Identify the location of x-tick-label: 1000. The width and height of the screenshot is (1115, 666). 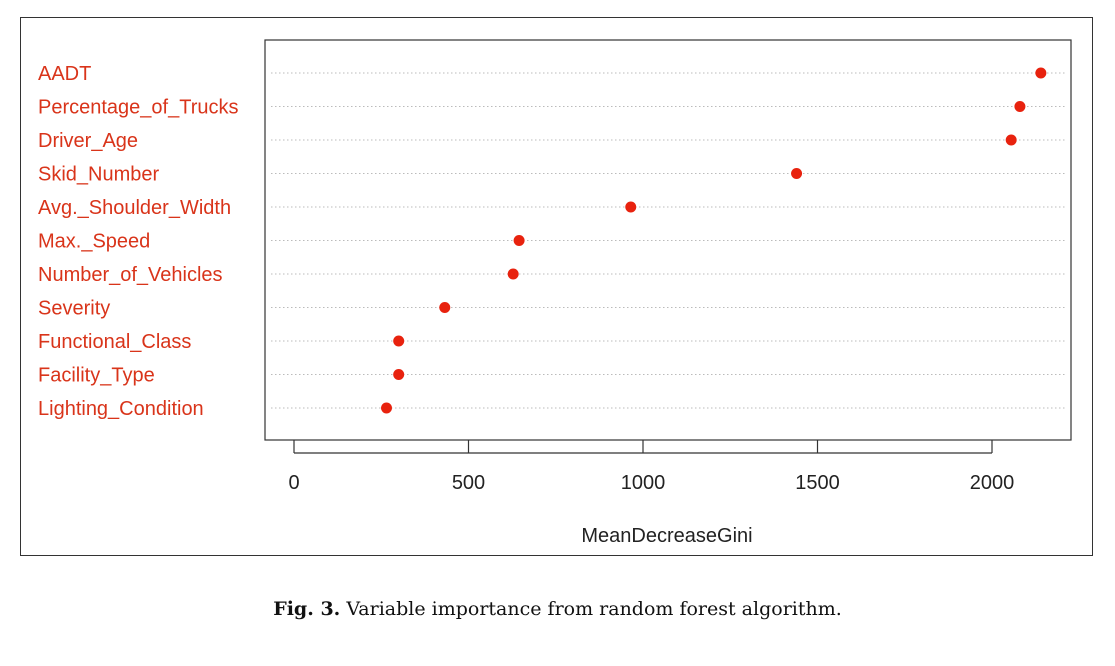
(643, 483).